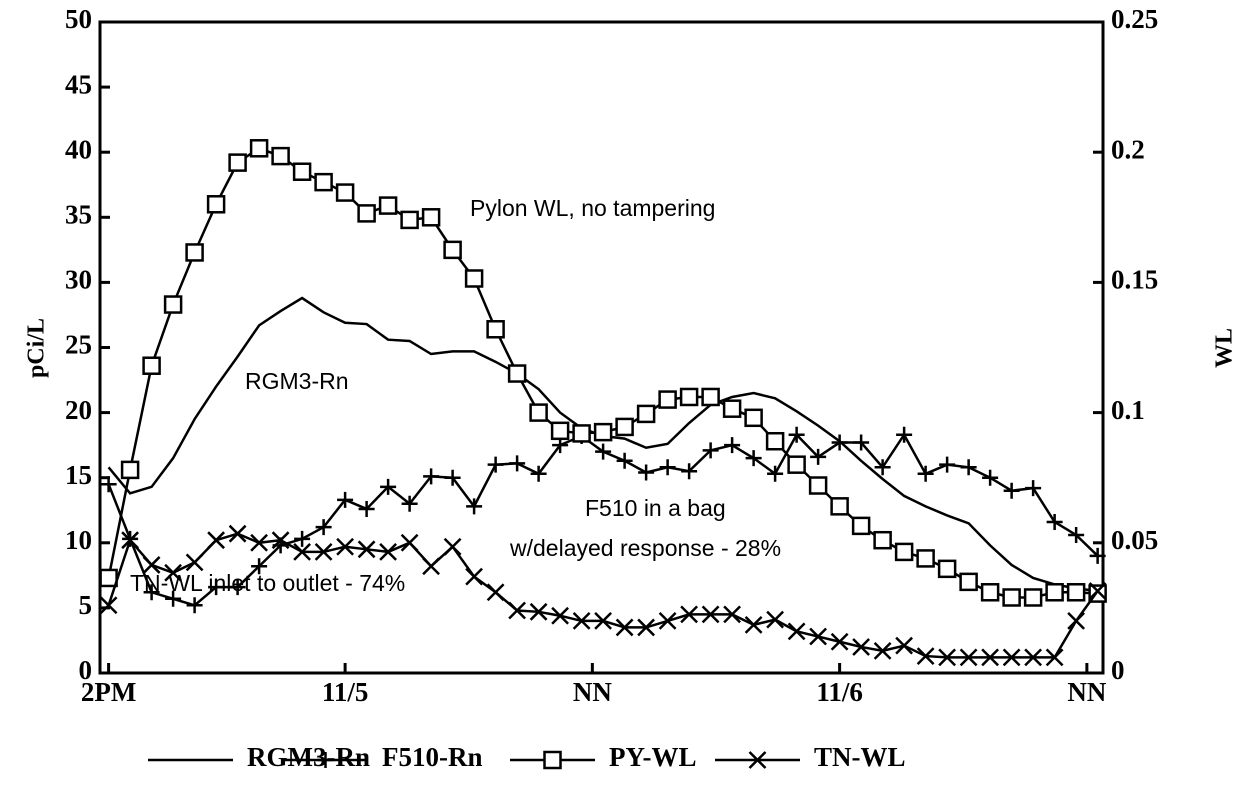 This screenshot has height=791, width=1244. What do you see at coordinates (78, 149) in the screenshot?
I see `y-tick-label: 40` at bounding box center [78, 149].